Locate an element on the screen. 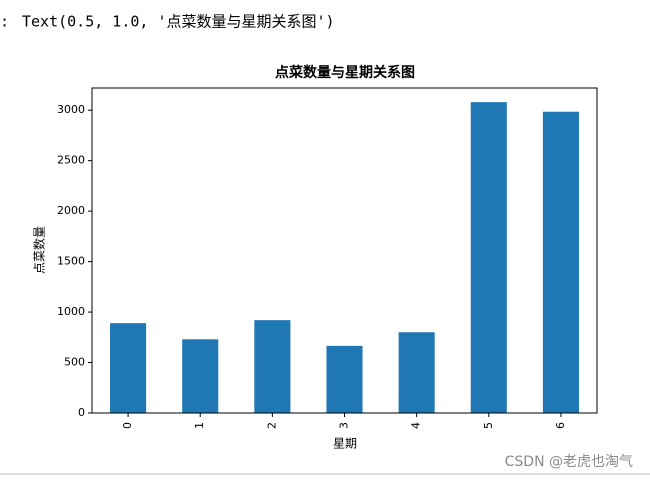  y-tick-label: 0 is located at coordinates (81, 412).